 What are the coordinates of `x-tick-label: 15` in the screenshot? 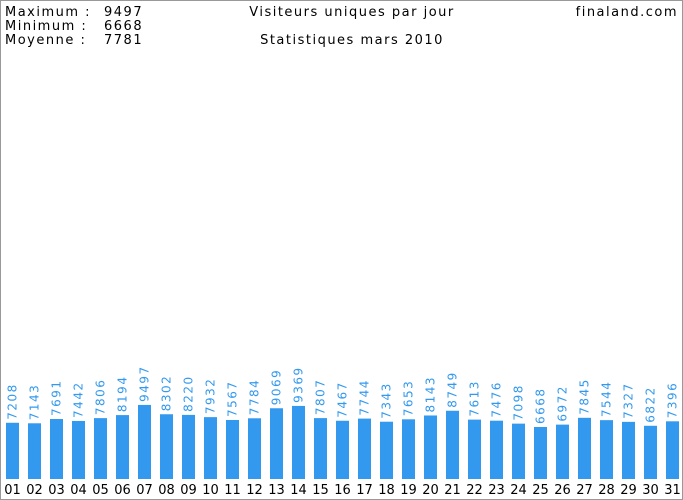 It's located at (320, 490).